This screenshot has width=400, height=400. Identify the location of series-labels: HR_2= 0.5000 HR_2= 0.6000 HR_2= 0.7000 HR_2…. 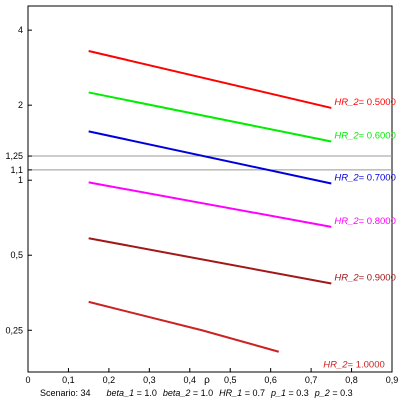
(359, 234).